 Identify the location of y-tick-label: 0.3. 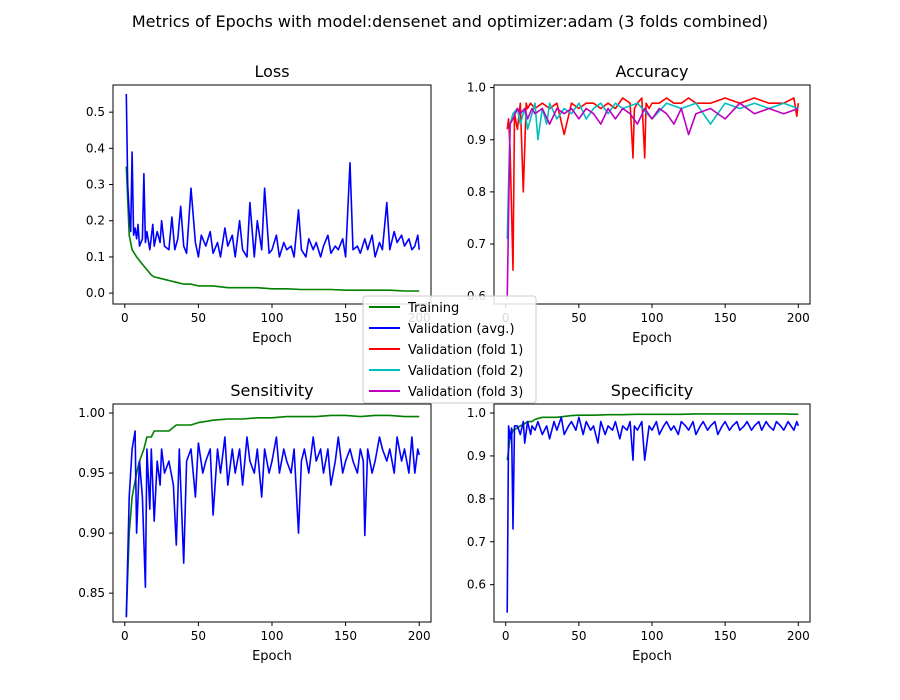
(95, 185).